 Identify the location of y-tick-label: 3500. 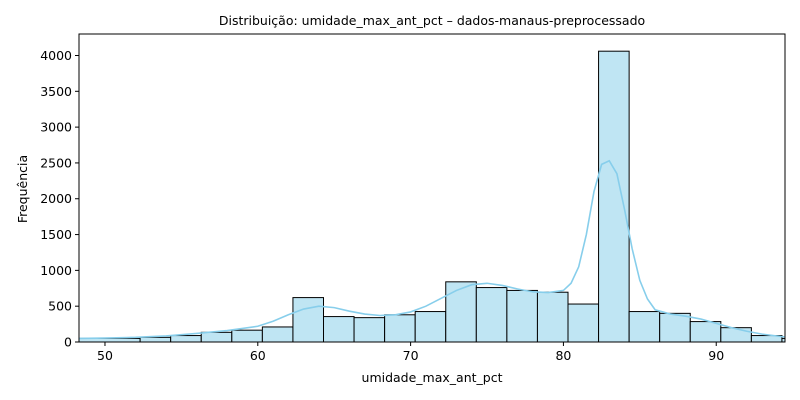
(56, 91).